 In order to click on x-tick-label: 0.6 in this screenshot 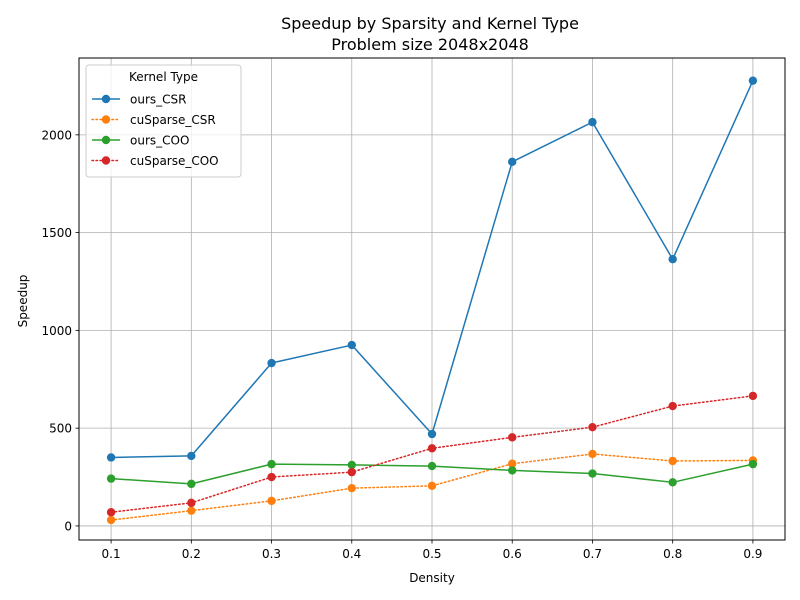, I will do `click(512, 554)`.